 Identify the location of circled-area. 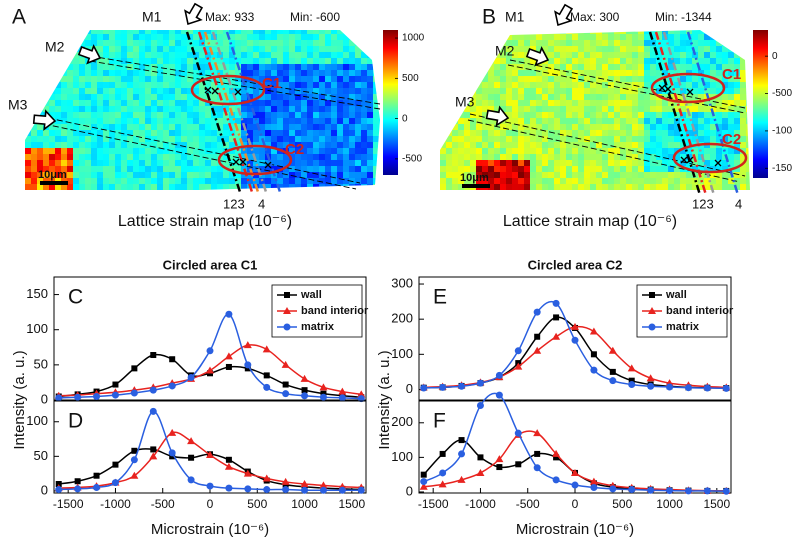
(228, 90).